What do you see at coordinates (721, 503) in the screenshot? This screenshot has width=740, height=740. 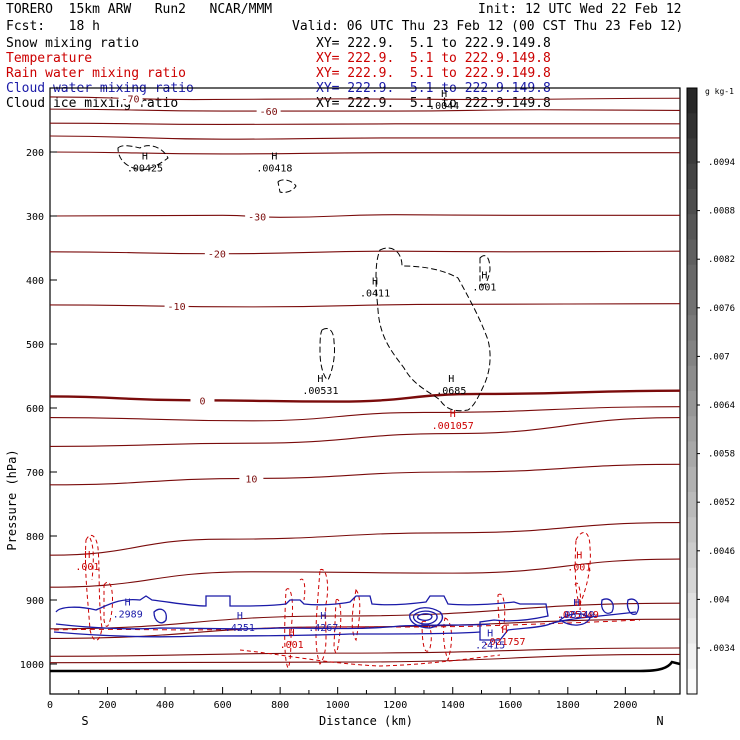 I see `colorbar-tick-label: .0052` at bounding box center [721, 503].